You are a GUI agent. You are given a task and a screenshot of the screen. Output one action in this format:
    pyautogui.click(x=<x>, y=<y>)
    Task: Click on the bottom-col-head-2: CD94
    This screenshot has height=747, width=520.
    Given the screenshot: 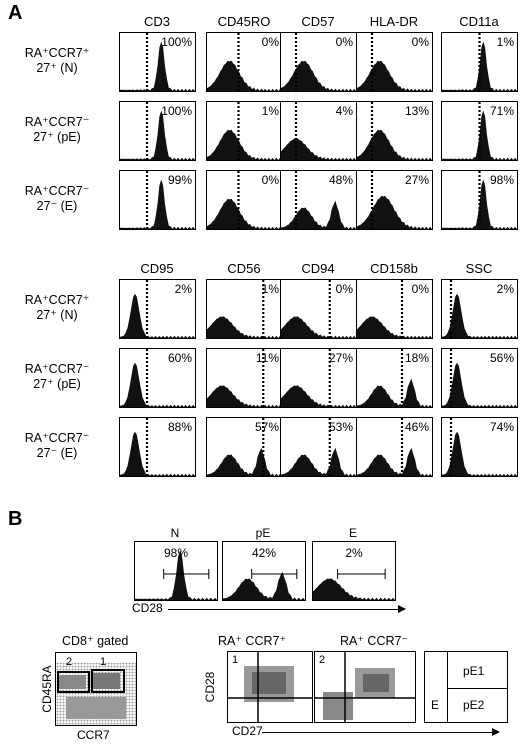 What is the action you would take?
    pyautogui.click(x=318, y=268)
    